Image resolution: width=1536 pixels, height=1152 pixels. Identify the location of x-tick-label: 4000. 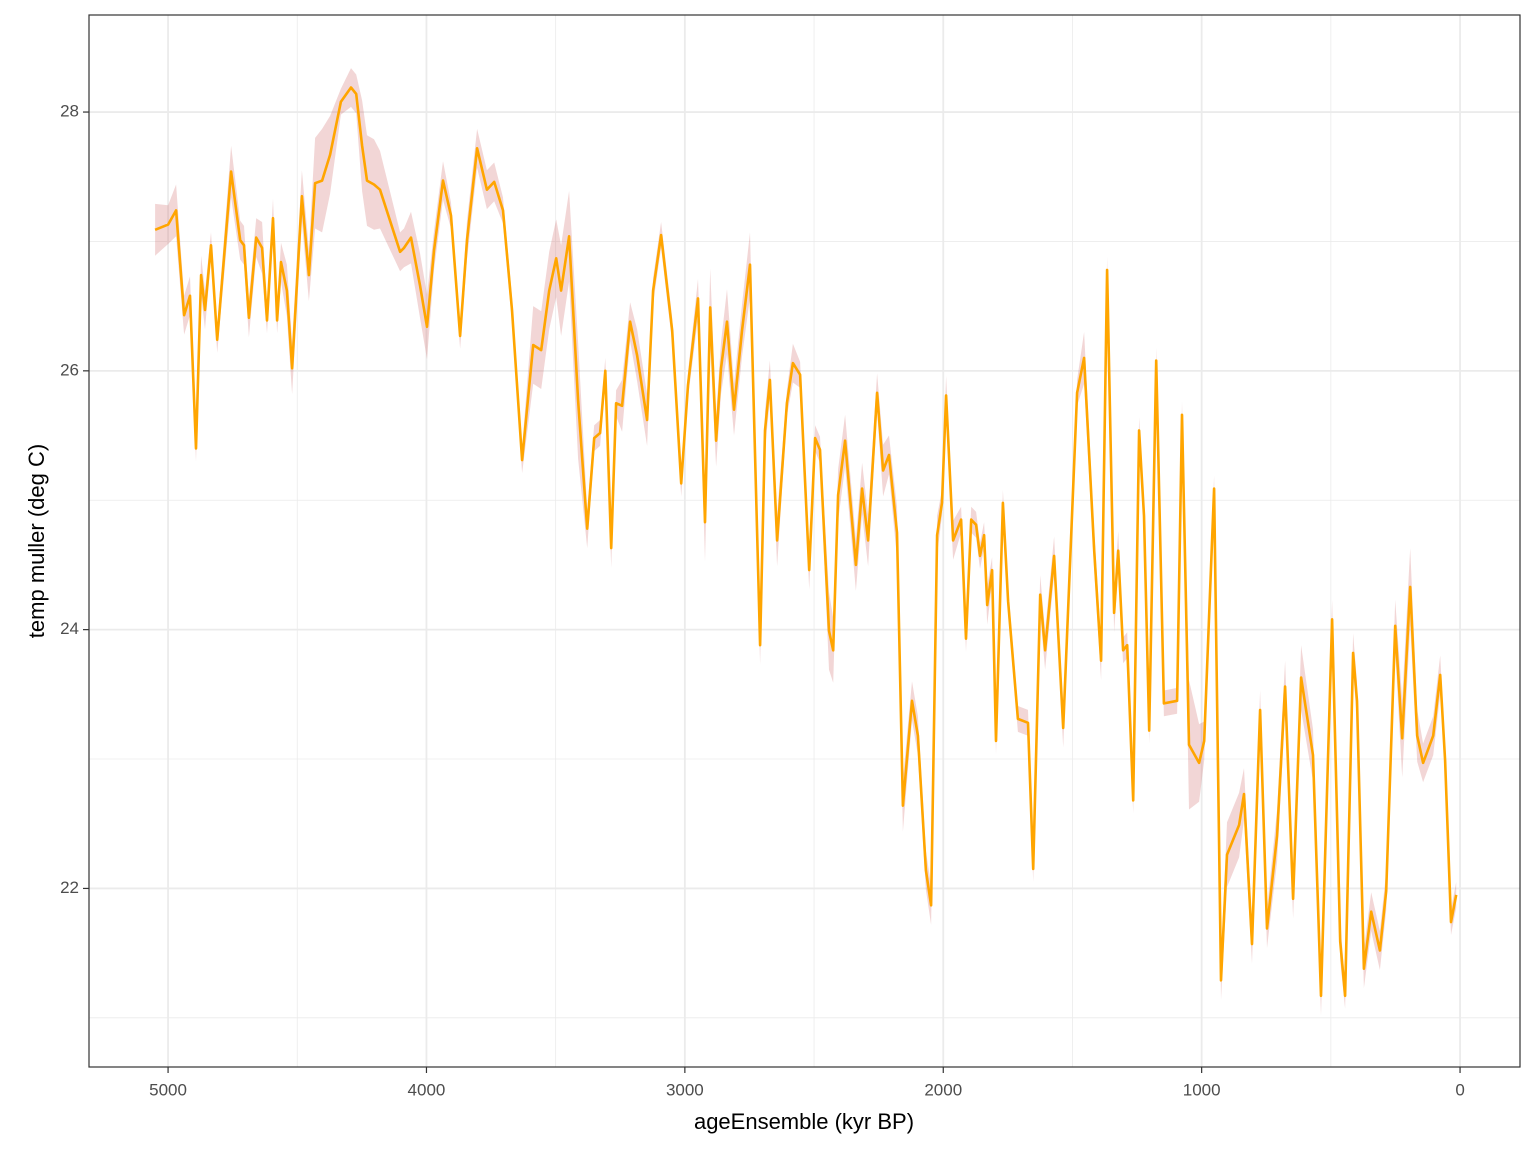
(427, 1089).